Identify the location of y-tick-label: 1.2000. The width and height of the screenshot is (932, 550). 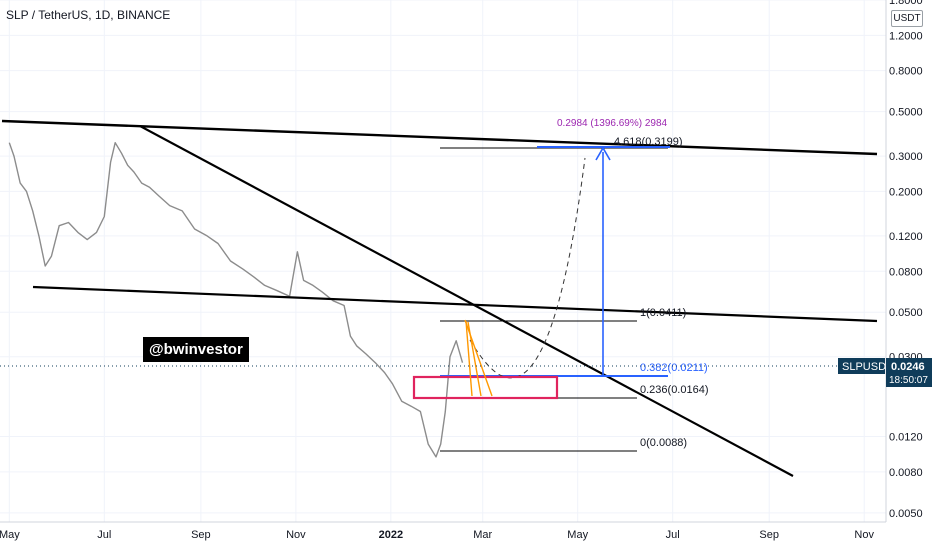
(906, 36).